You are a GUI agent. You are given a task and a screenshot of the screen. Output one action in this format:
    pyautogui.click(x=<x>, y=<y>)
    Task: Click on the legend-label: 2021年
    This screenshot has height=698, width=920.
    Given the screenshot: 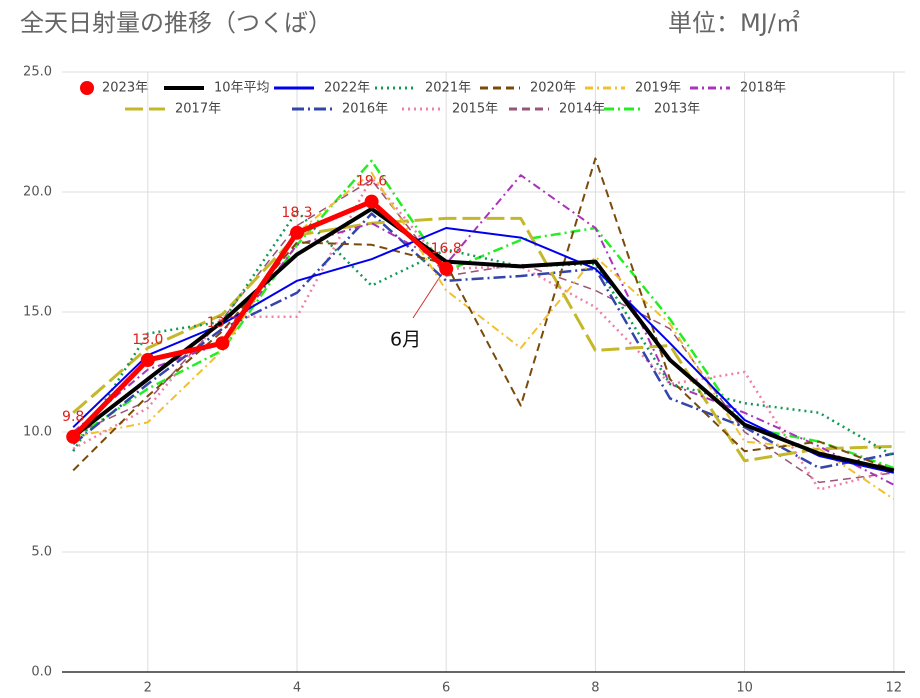 What is the action you would take?
    pyautogui.click(x=448, y=88)
    